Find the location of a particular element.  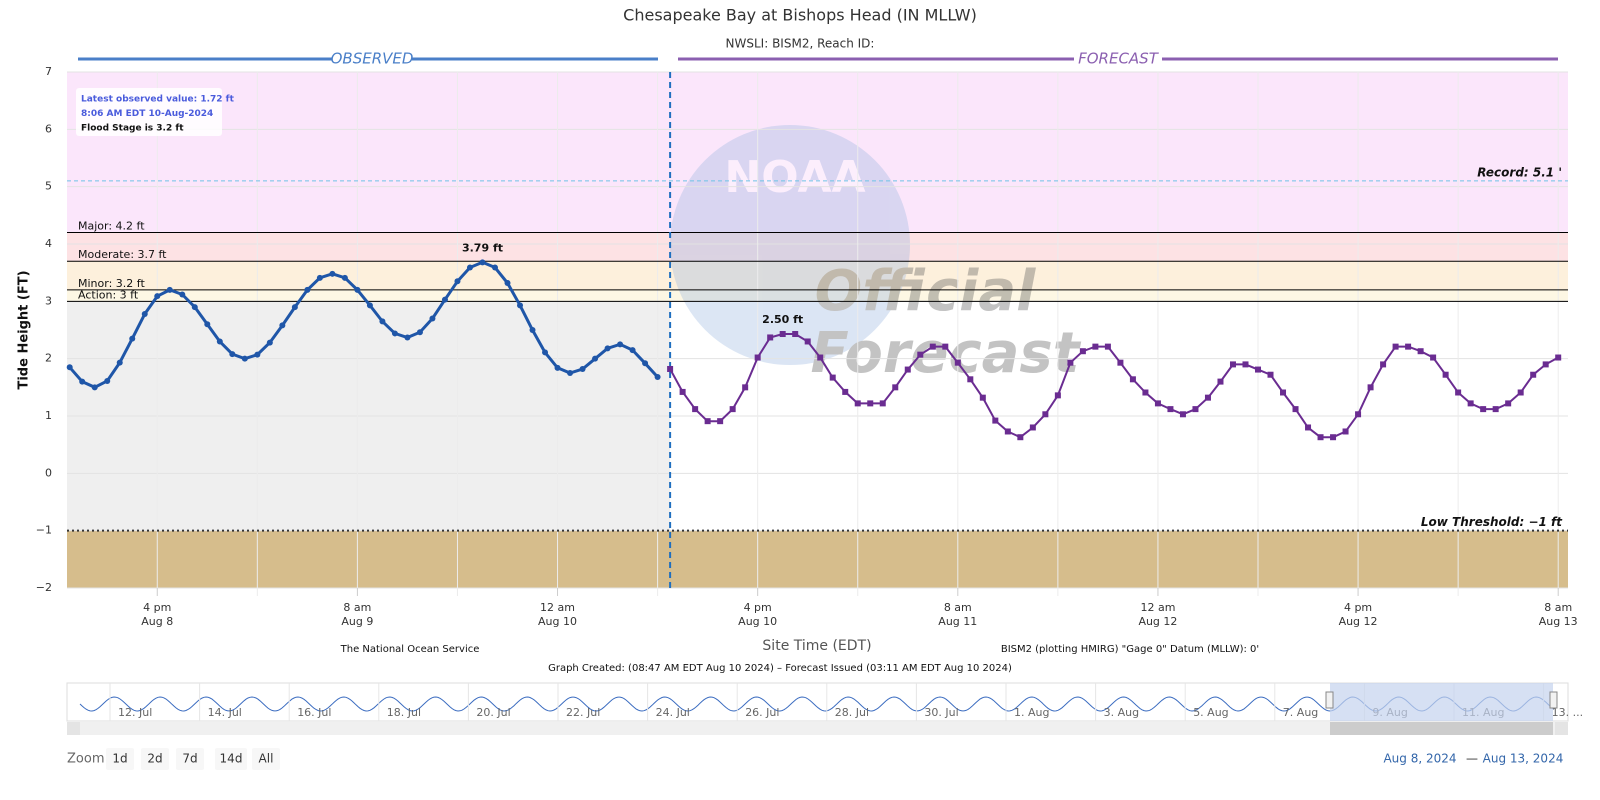

zoom-button-label: 1d is located at coordinates (119, 759).